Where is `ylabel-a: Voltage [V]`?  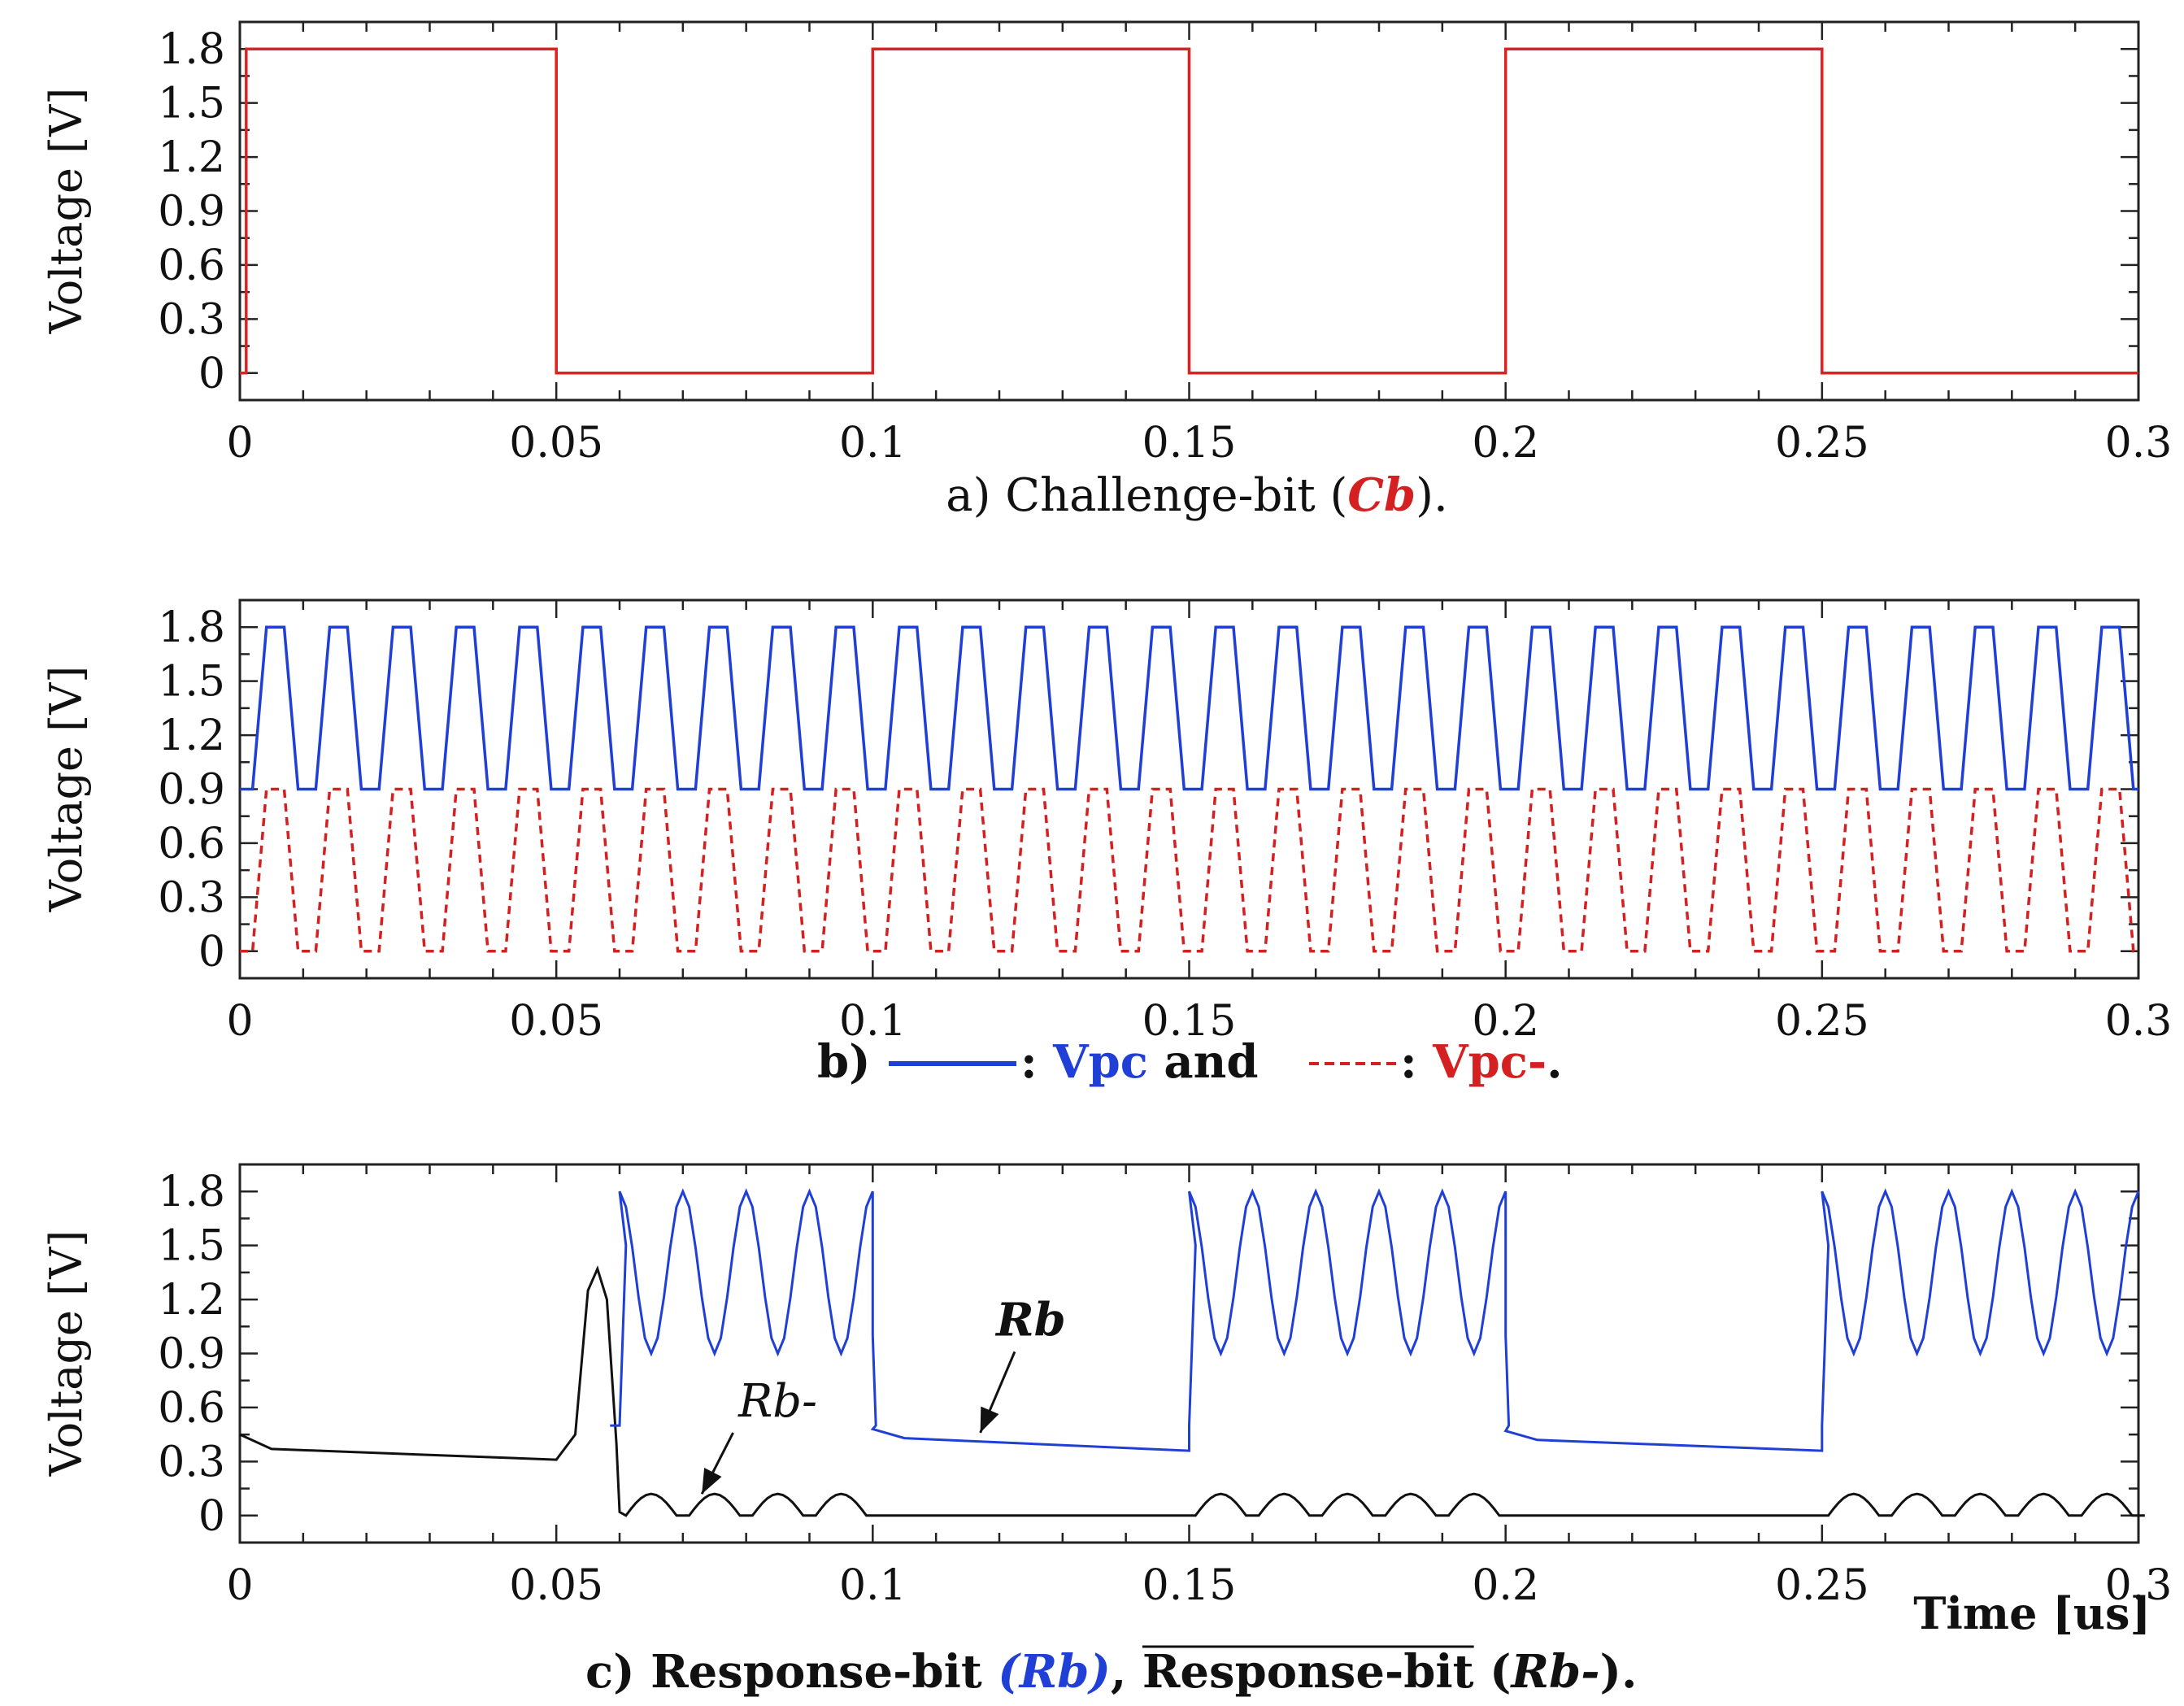
ylabel-a: Voltage [V] is located at coordinates (66, 211).